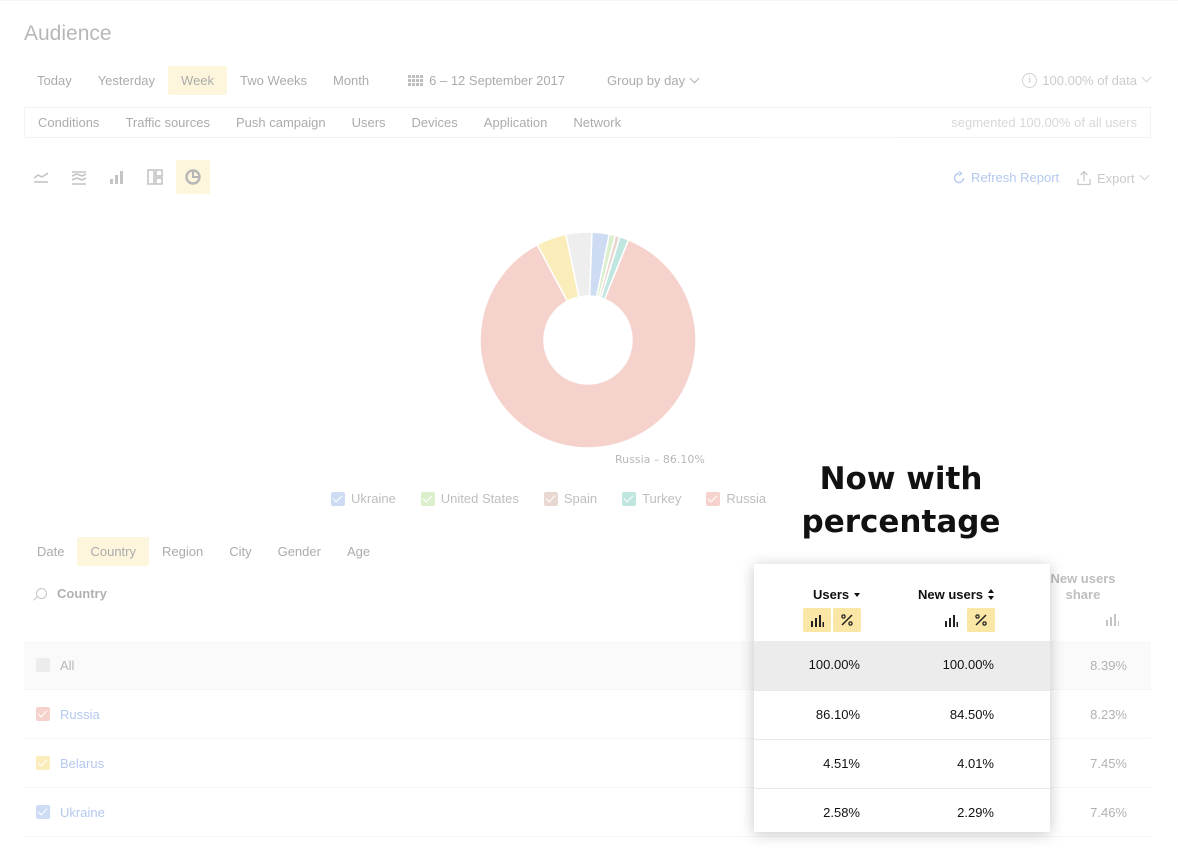 This screenshot has width=1178, height=859. I want to click on legend-item: Russia, so click(736, 498).